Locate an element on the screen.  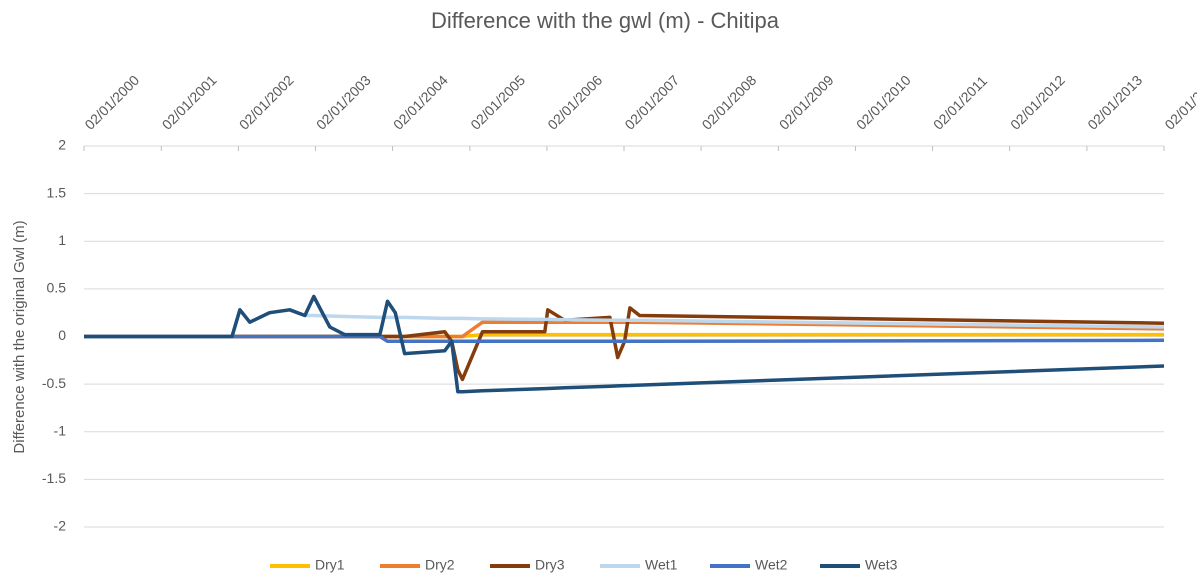
chart-title: Difference with the gwl (m) - Chitipa is located at coordinates (605, 20).